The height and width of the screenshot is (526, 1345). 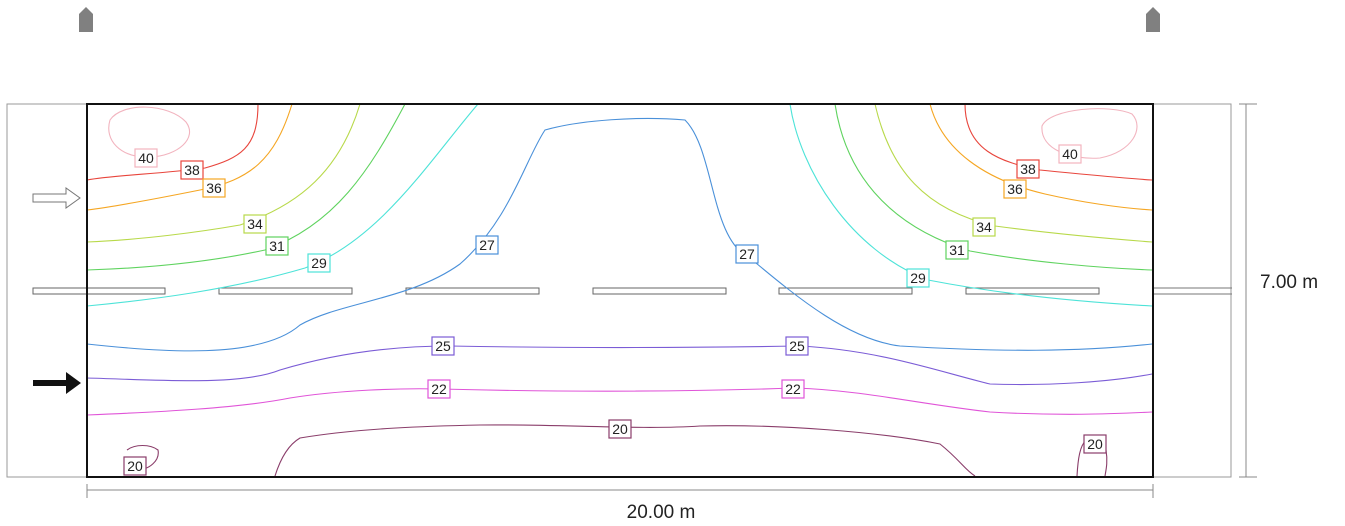 I want to click on hollow-arrow-icon, so click(x=56, y=198).